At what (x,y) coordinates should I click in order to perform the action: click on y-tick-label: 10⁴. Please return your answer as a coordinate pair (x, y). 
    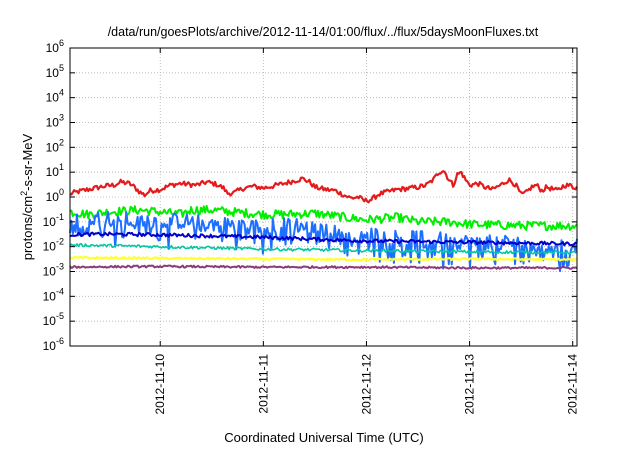
    Looking at the image, I should click on (55, 96).